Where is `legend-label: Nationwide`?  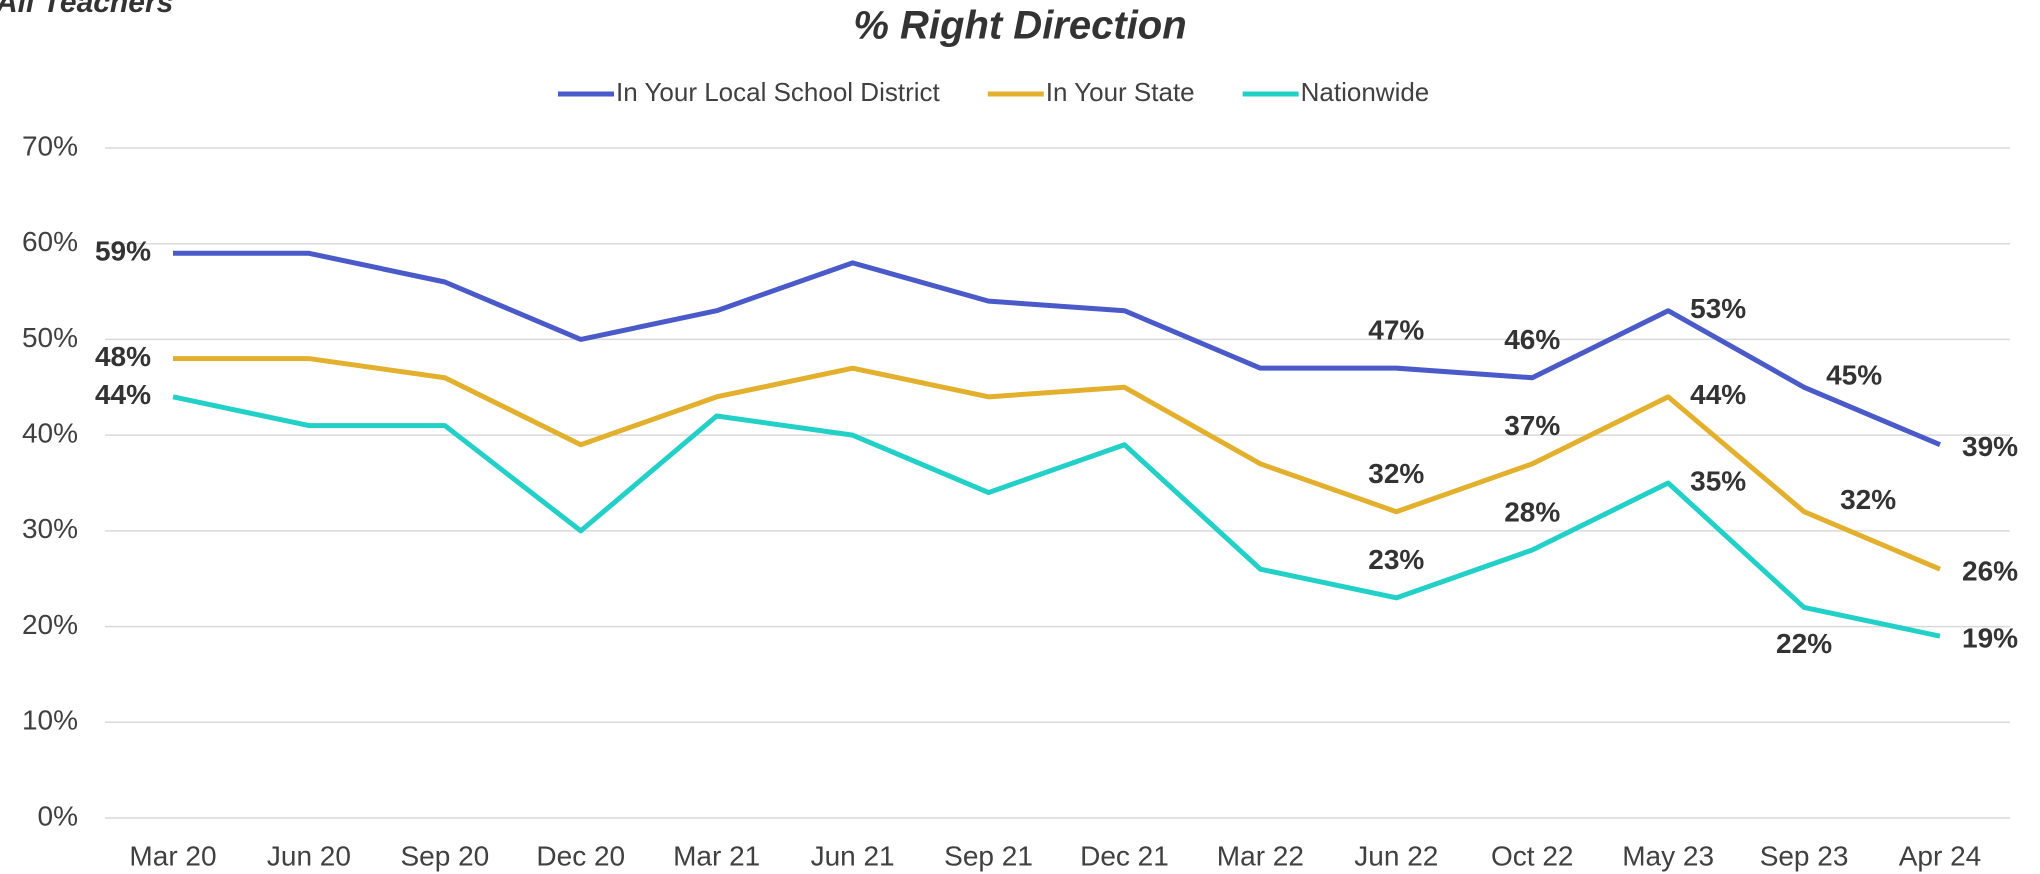 legend-label: Nationwide is located at coordinates (1365, 92).